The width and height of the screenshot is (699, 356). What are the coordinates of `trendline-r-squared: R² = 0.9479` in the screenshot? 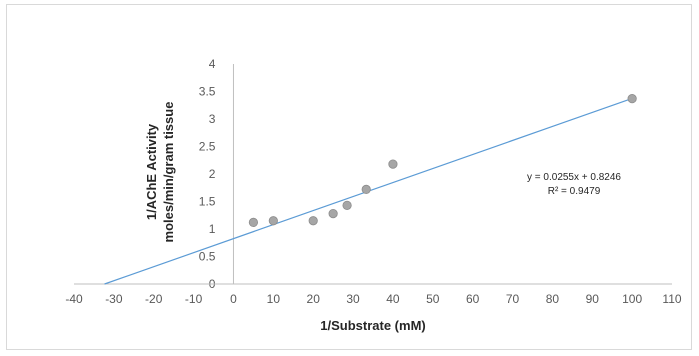 It's located at (574, 191).